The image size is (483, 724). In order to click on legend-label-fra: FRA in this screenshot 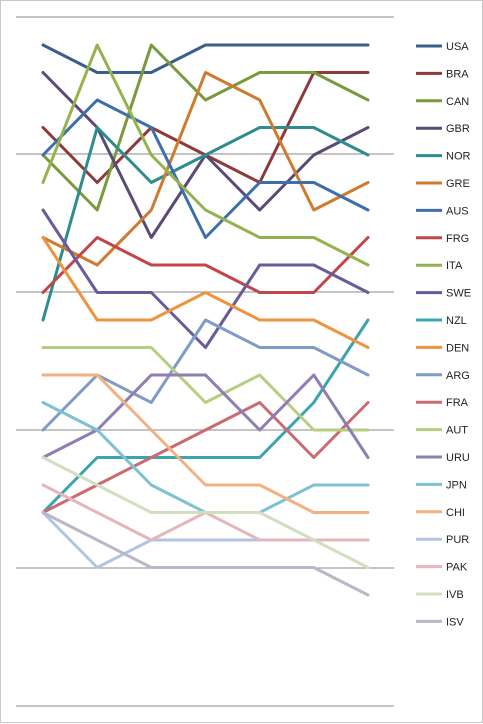, I will do `click(457, 403)`.